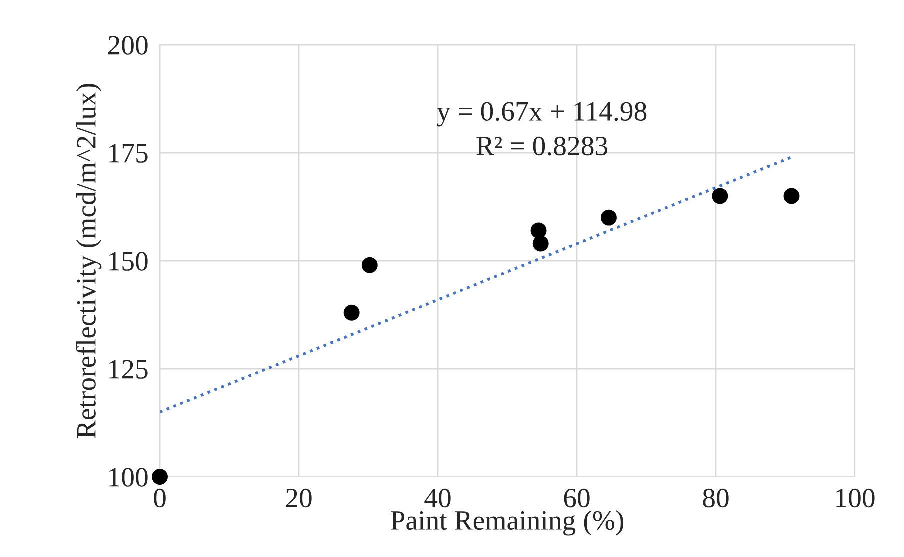 The width and height of the screenshot is (904, 557). I want to click on x-tick-label: 40, so click(437, 498).